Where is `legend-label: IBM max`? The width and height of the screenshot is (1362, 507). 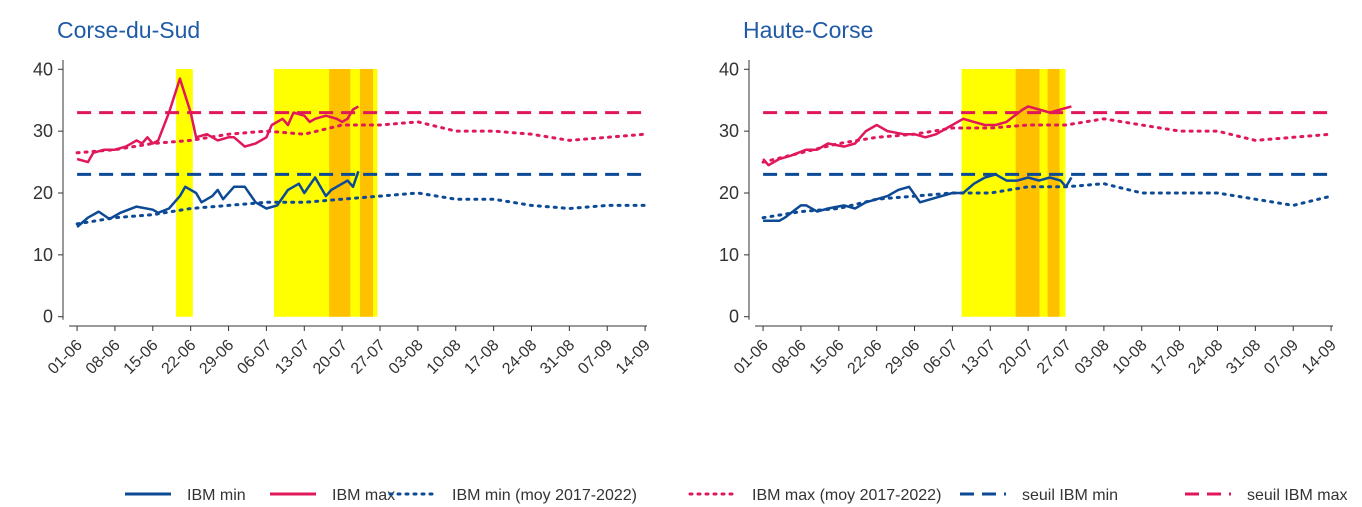 legend-label: IBM max is located at coordinates (363, 495).